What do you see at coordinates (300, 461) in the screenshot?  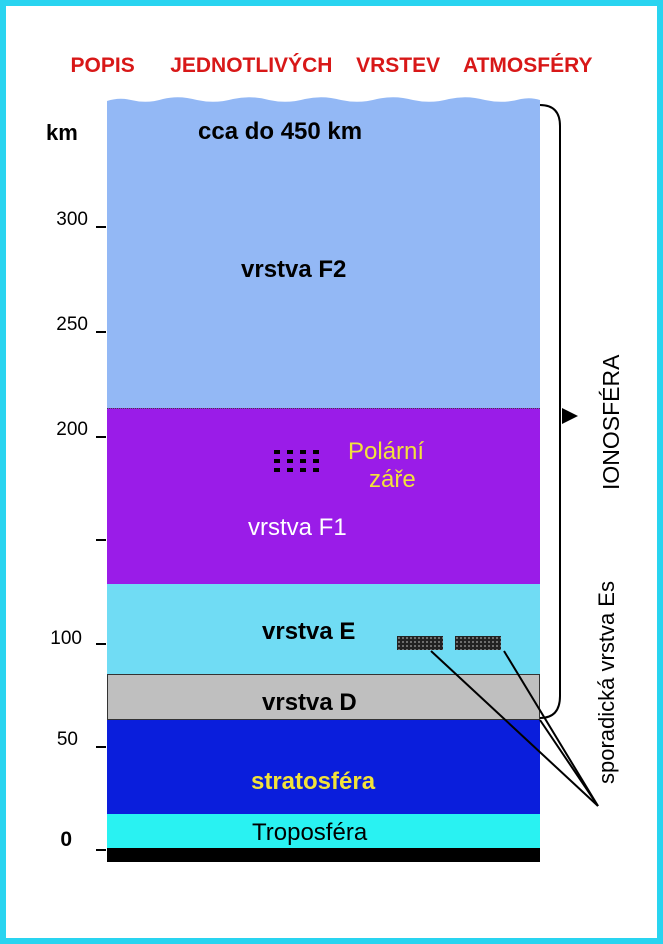 I see `aurora-dots` at bounding box center [300, 461].